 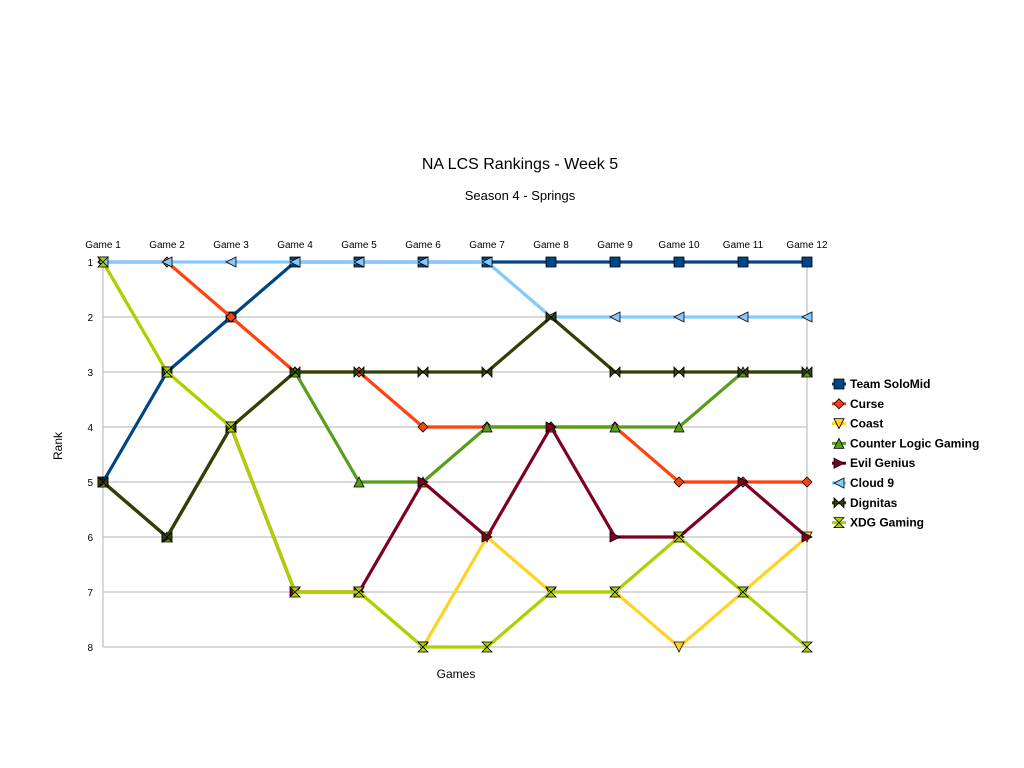 What do you see at coordinates (867, 404) in the screenshot?
I see `legend-label: Curse` at bounding box center [867, 404].